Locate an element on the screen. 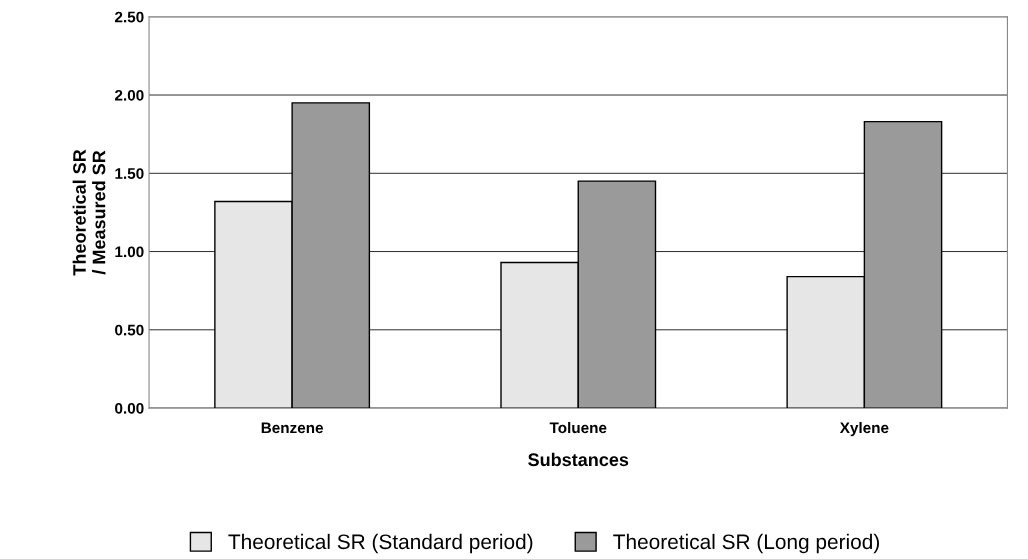 Image resolution: width=1028 pixels, height=559 pixels. legend-label: Theoretical SR (Standard period) is located at coordinates (380, 543).